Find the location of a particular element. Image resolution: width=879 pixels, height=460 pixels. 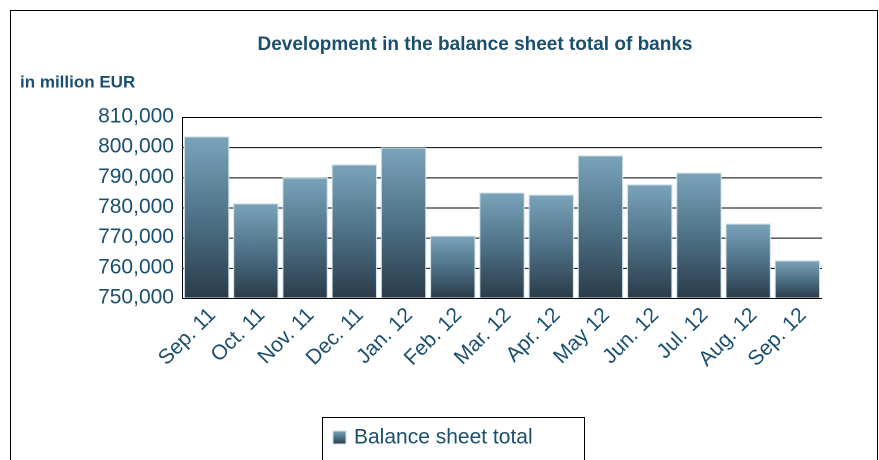

y-axis-label: in million EUR is located at coordinates (77, 81).